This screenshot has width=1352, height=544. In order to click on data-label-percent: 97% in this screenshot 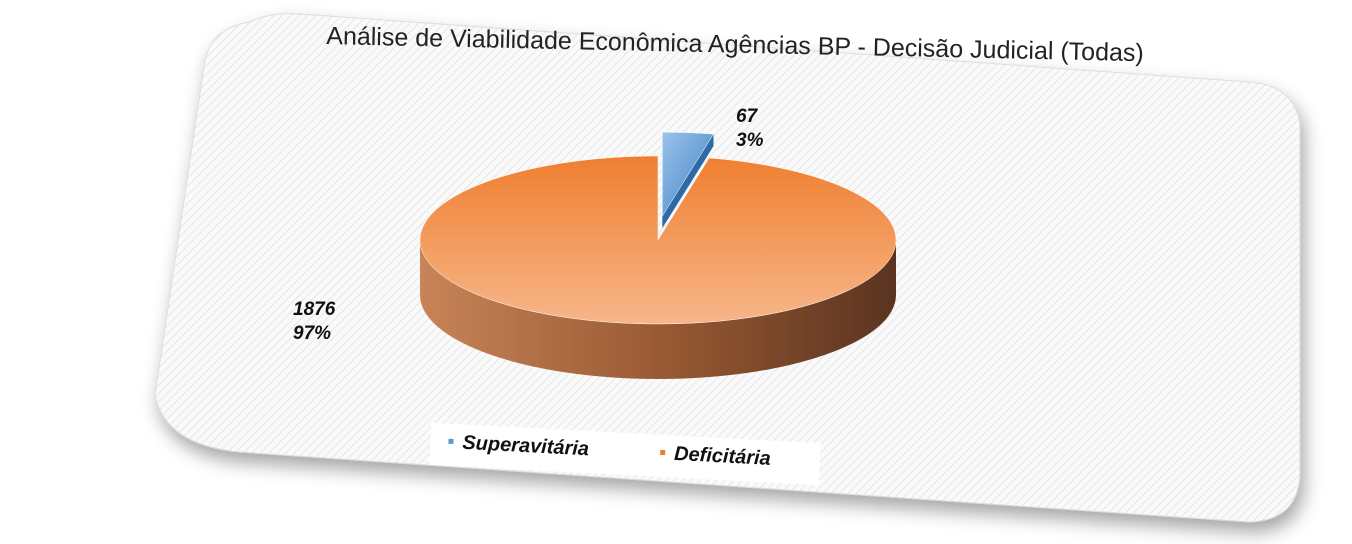, I will do `click(312, 333)`.